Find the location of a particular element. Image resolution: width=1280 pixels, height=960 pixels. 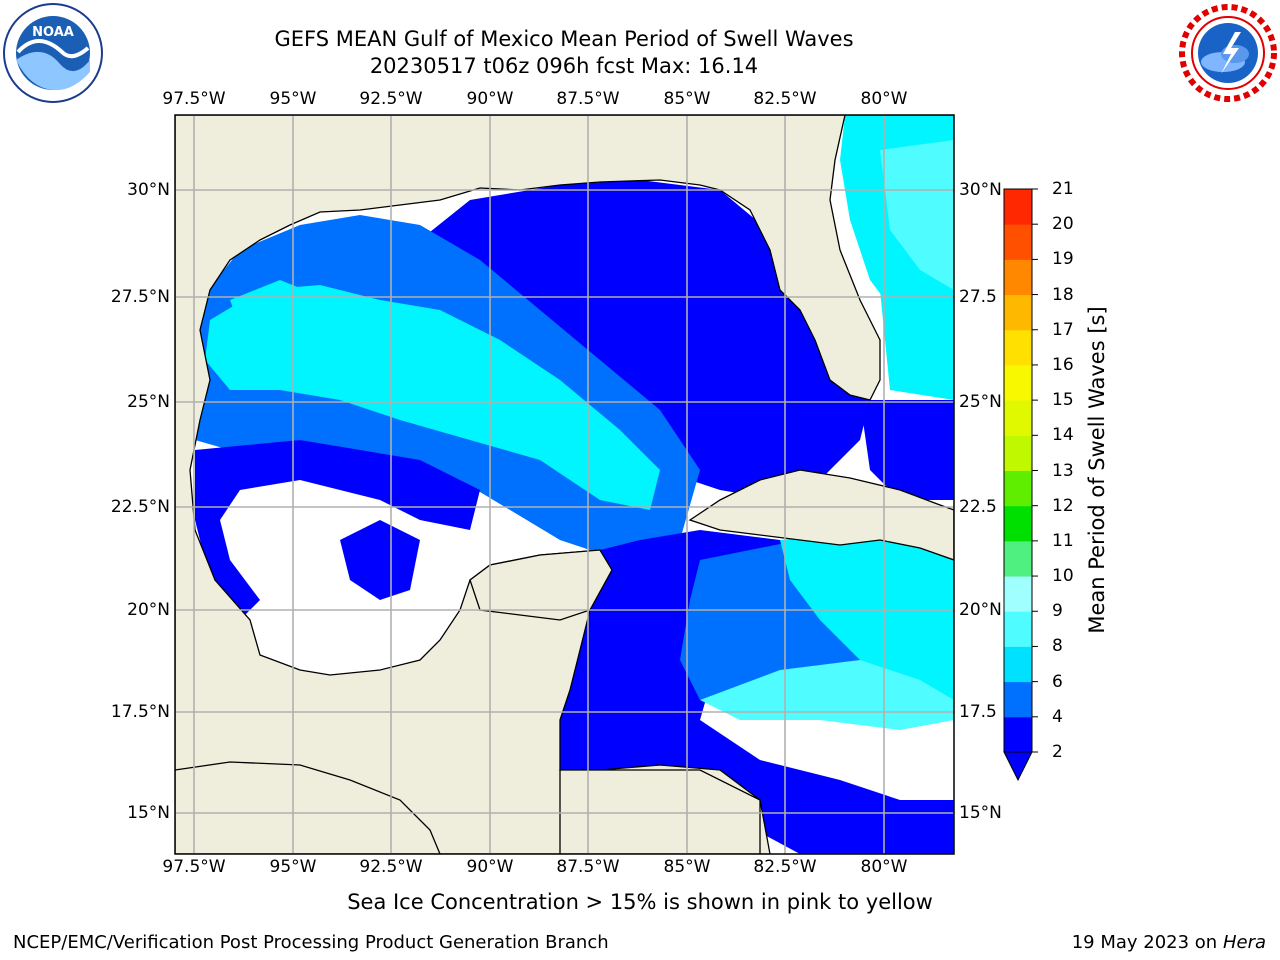

lat-label-left: 30°N is located at coordinates (148, 190).